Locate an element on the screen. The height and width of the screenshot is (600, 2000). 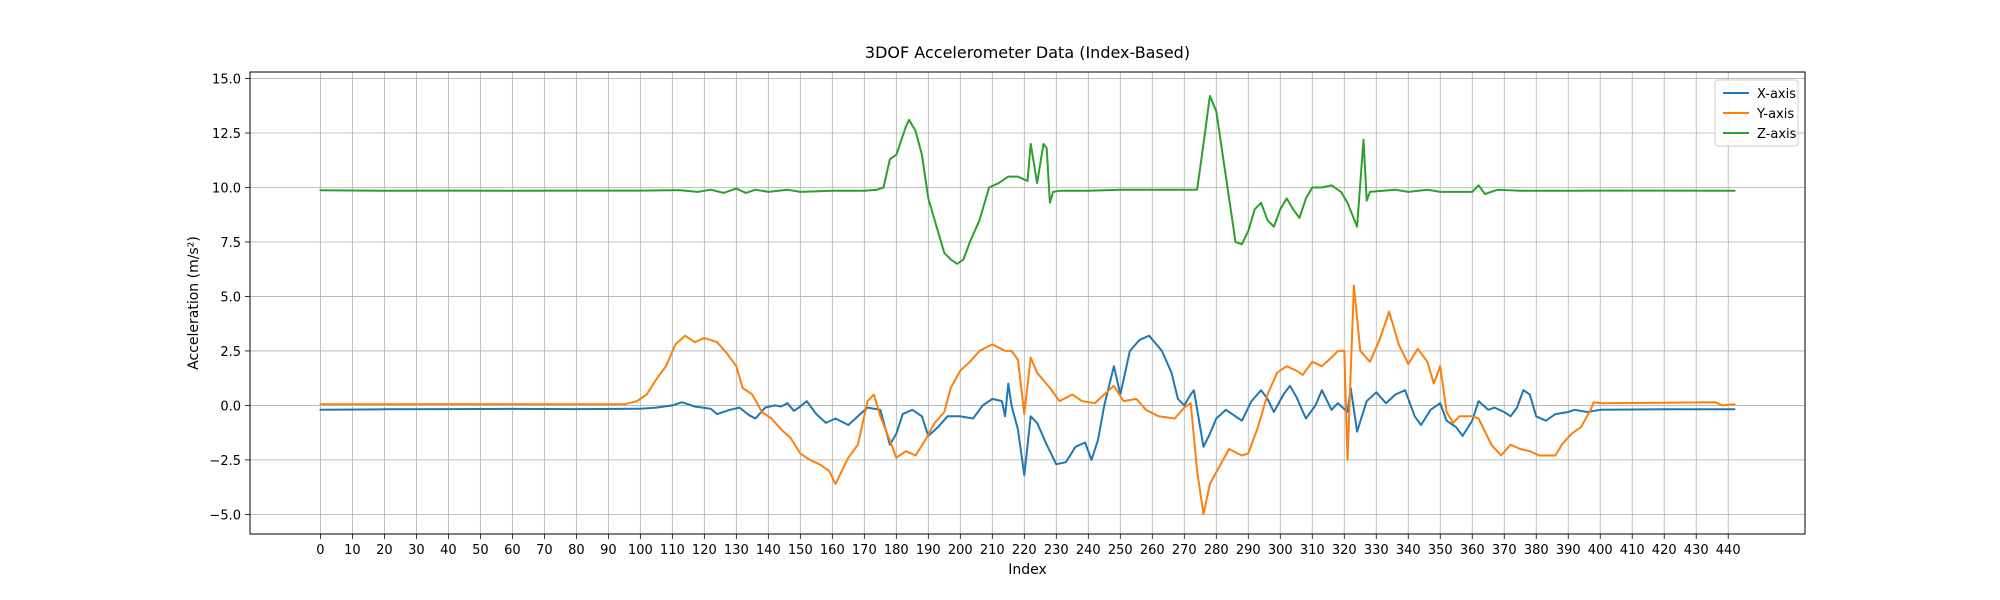
x-tick-label: 190 is located at coordinates (928, 550).